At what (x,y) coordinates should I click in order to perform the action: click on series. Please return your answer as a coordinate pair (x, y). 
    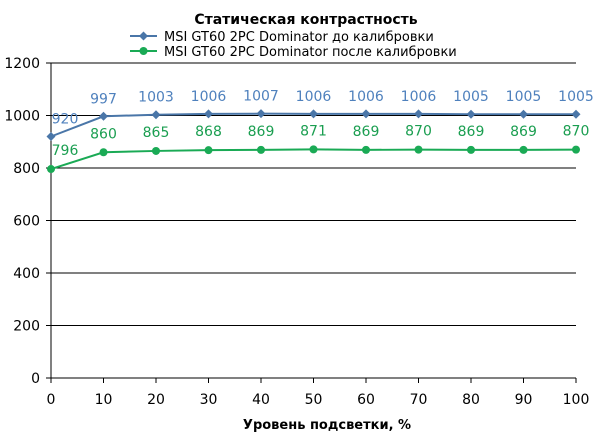
    Looking at the image, I should click on (313, 141).